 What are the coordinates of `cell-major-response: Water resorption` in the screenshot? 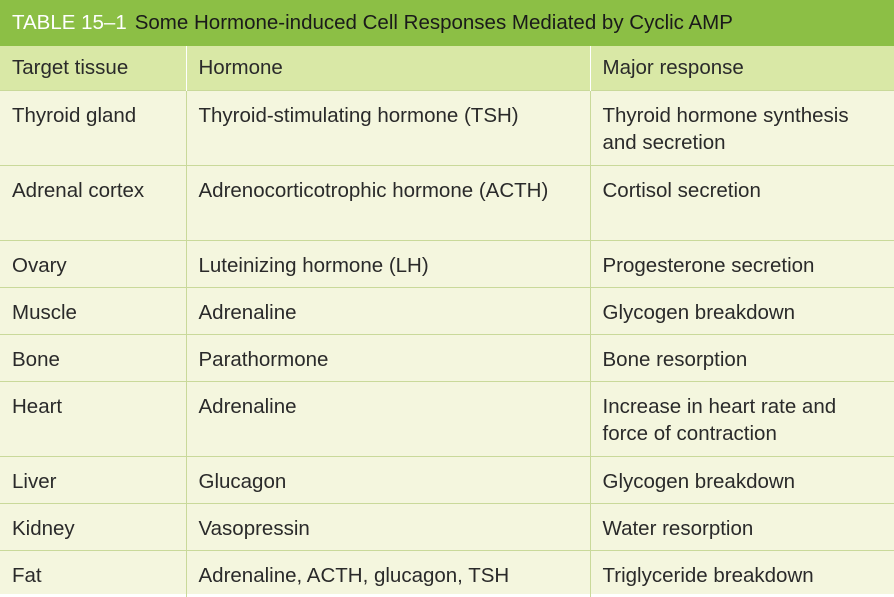 It's located at (741, 526).